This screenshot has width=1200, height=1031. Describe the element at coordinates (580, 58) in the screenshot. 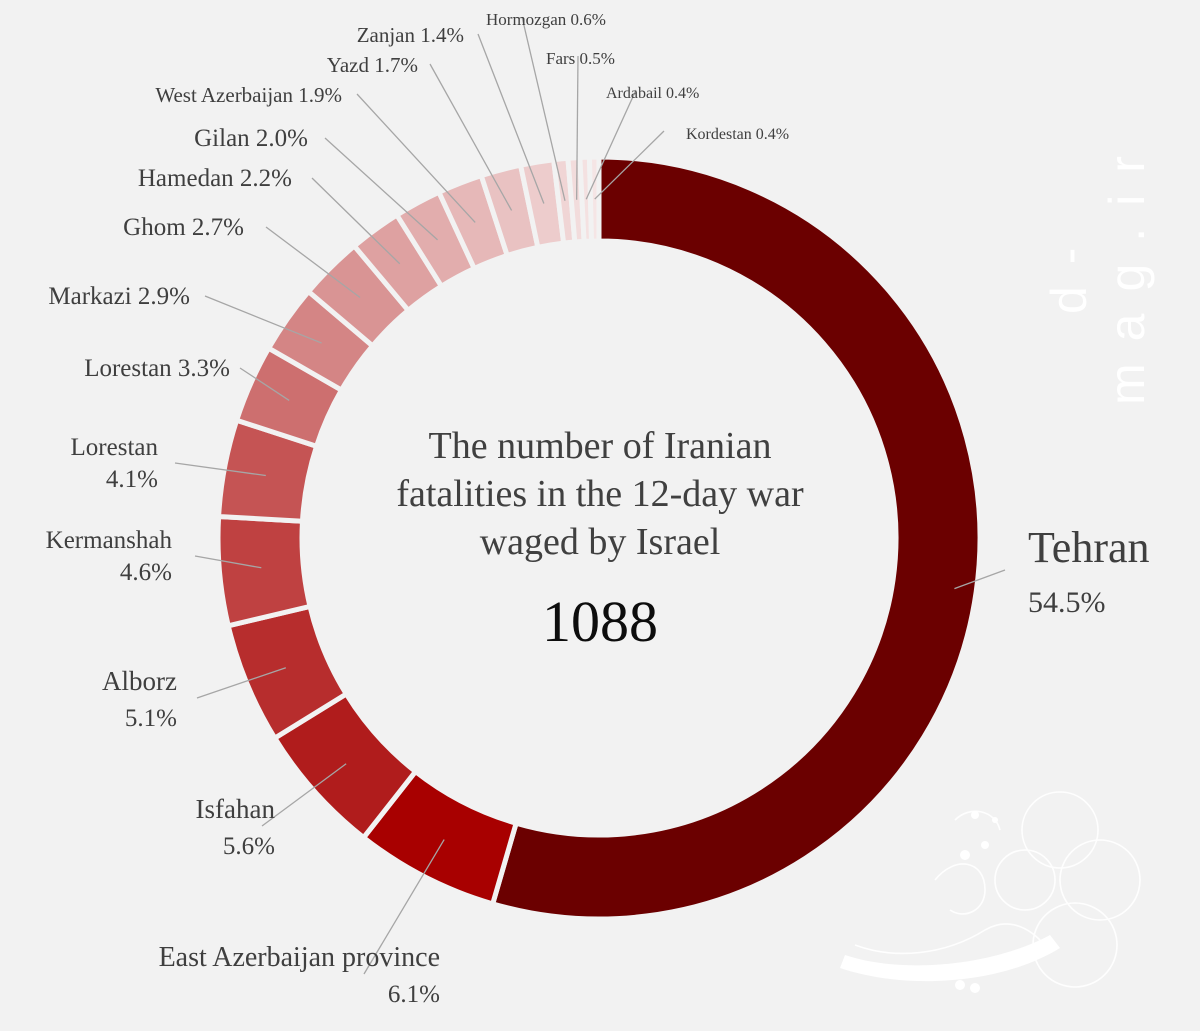

I see `slice-label: Fars 0.5%` at that location.